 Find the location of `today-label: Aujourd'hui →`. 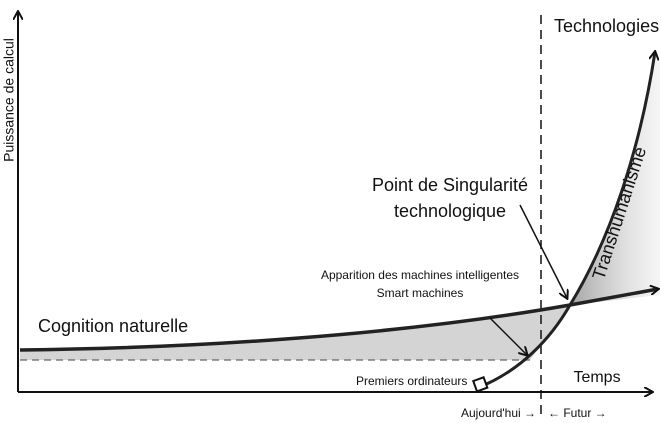

today-label: Aujourd'hui → is located at coordinates (498, 413).